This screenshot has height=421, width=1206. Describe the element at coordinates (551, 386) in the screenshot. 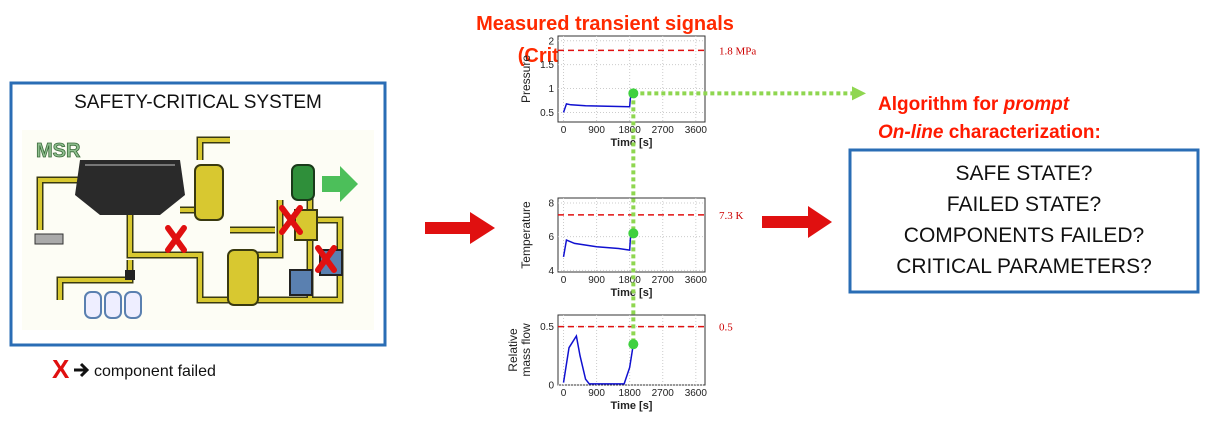

I see `y-tick-label: 0` at that location.